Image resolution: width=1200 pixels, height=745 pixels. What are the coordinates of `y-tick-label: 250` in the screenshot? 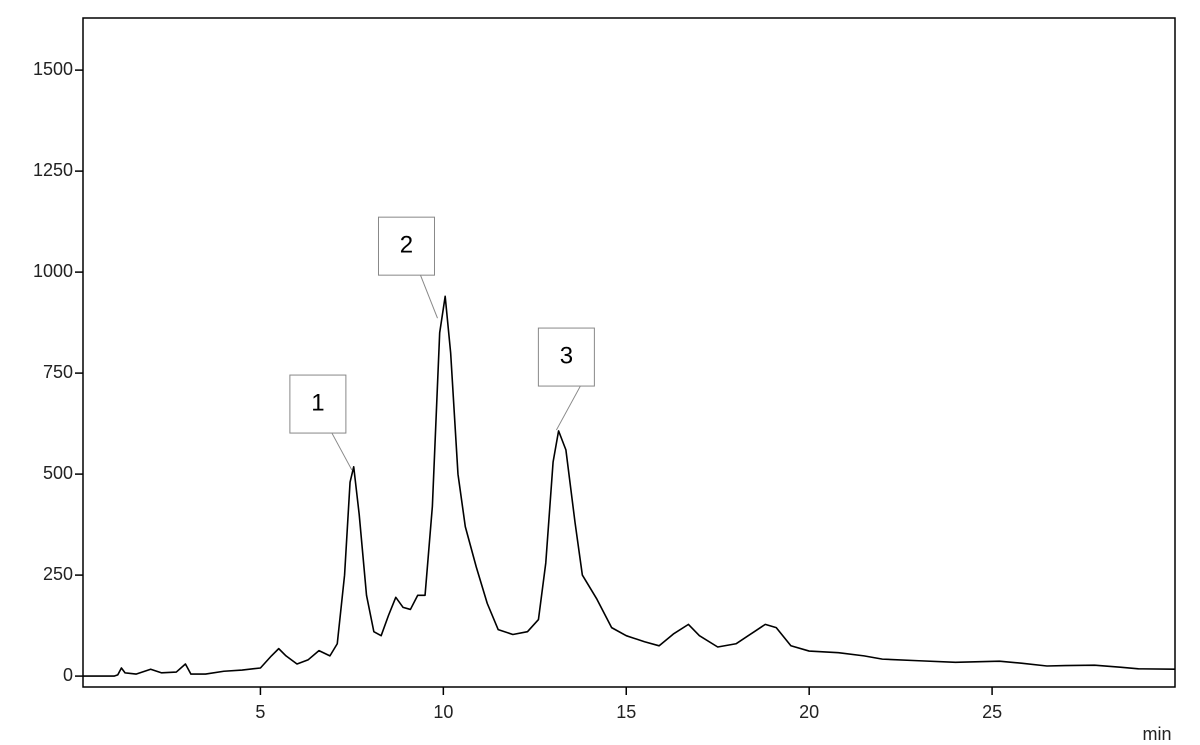 It's located at (58, 574).